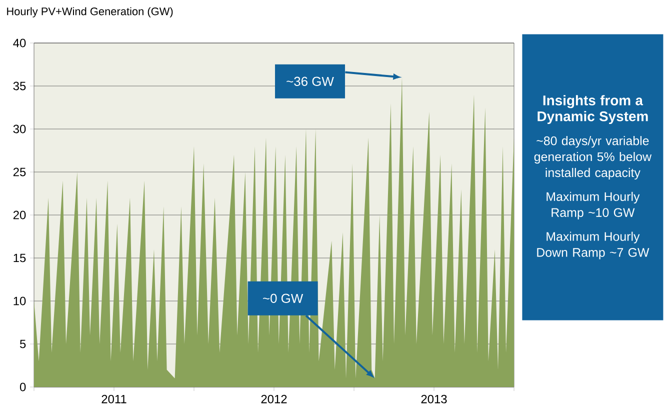 The width and height of the screenshot is (670, 417). Describe the element at coordinates (19, 43) in the screenshot. I see `y-tick-label: 40` at that location.